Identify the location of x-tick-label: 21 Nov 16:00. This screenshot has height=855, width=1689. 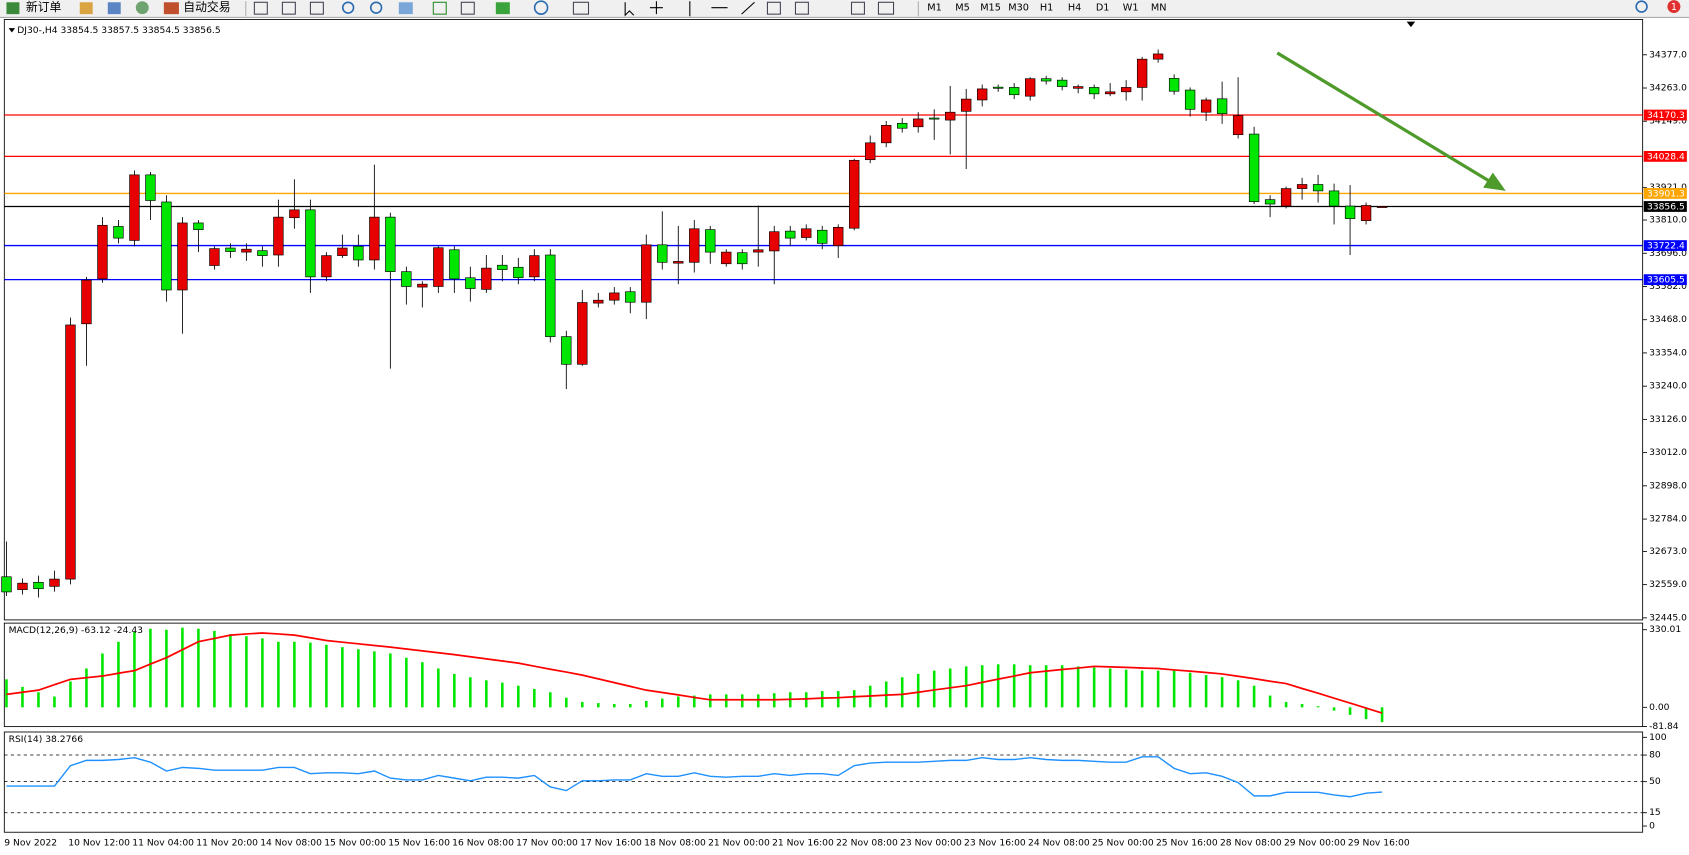
(803, 843).